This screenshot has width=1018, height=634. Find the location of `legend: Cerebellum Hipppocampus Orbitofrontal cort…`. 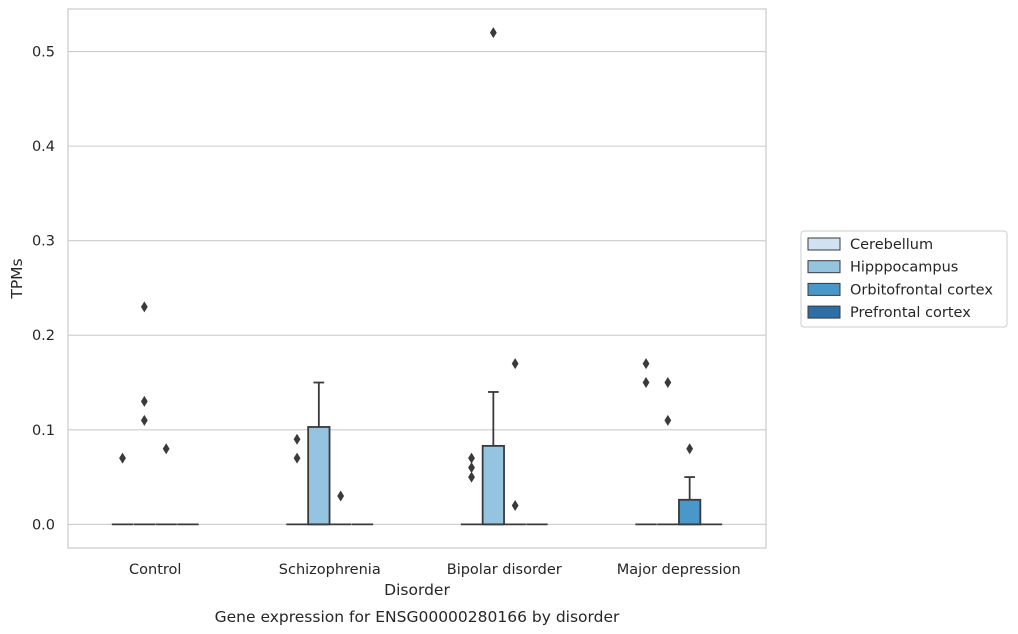

legend: Cerebellum Hipppocampus Orbitofrontal cort… is located at coordinates (904, 279).